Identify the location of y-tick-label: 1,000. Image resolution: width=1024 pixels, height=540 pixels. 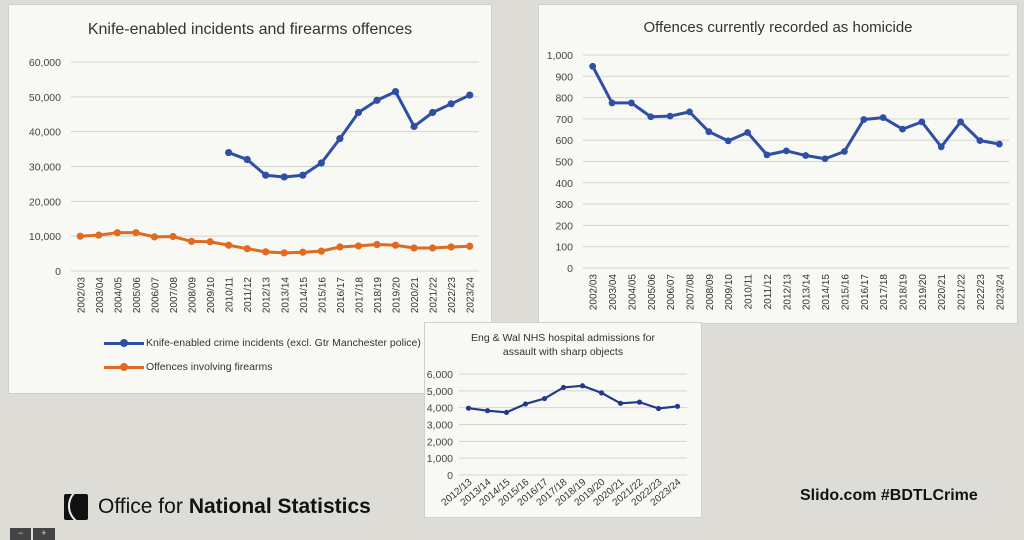
(560, 56).